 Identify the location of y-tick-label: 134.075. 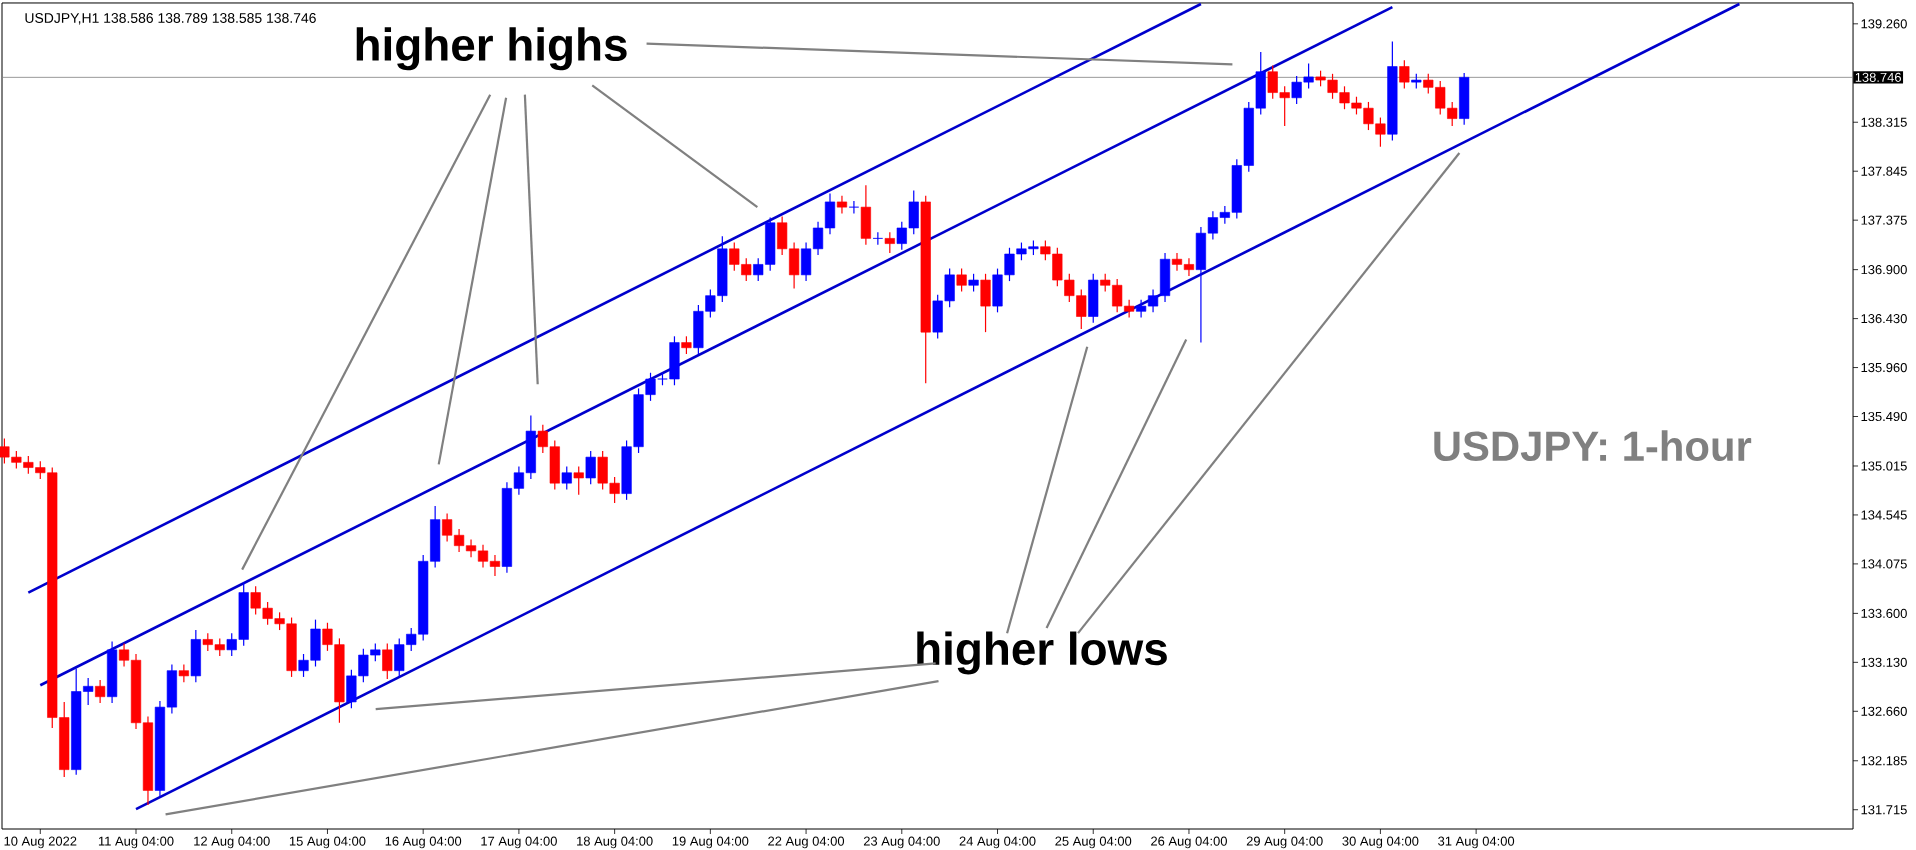
(1884, 564).